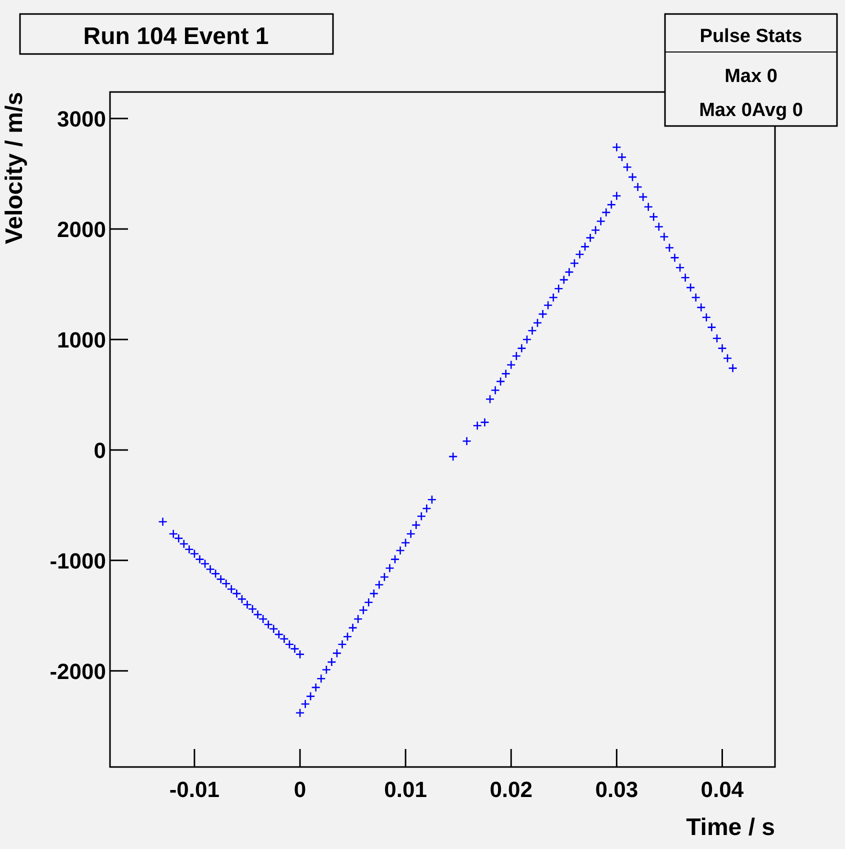  Describe the element at coordinates (176, 36) in the screenshot. I see `chart-title: Run 104 Event 1` at that location.